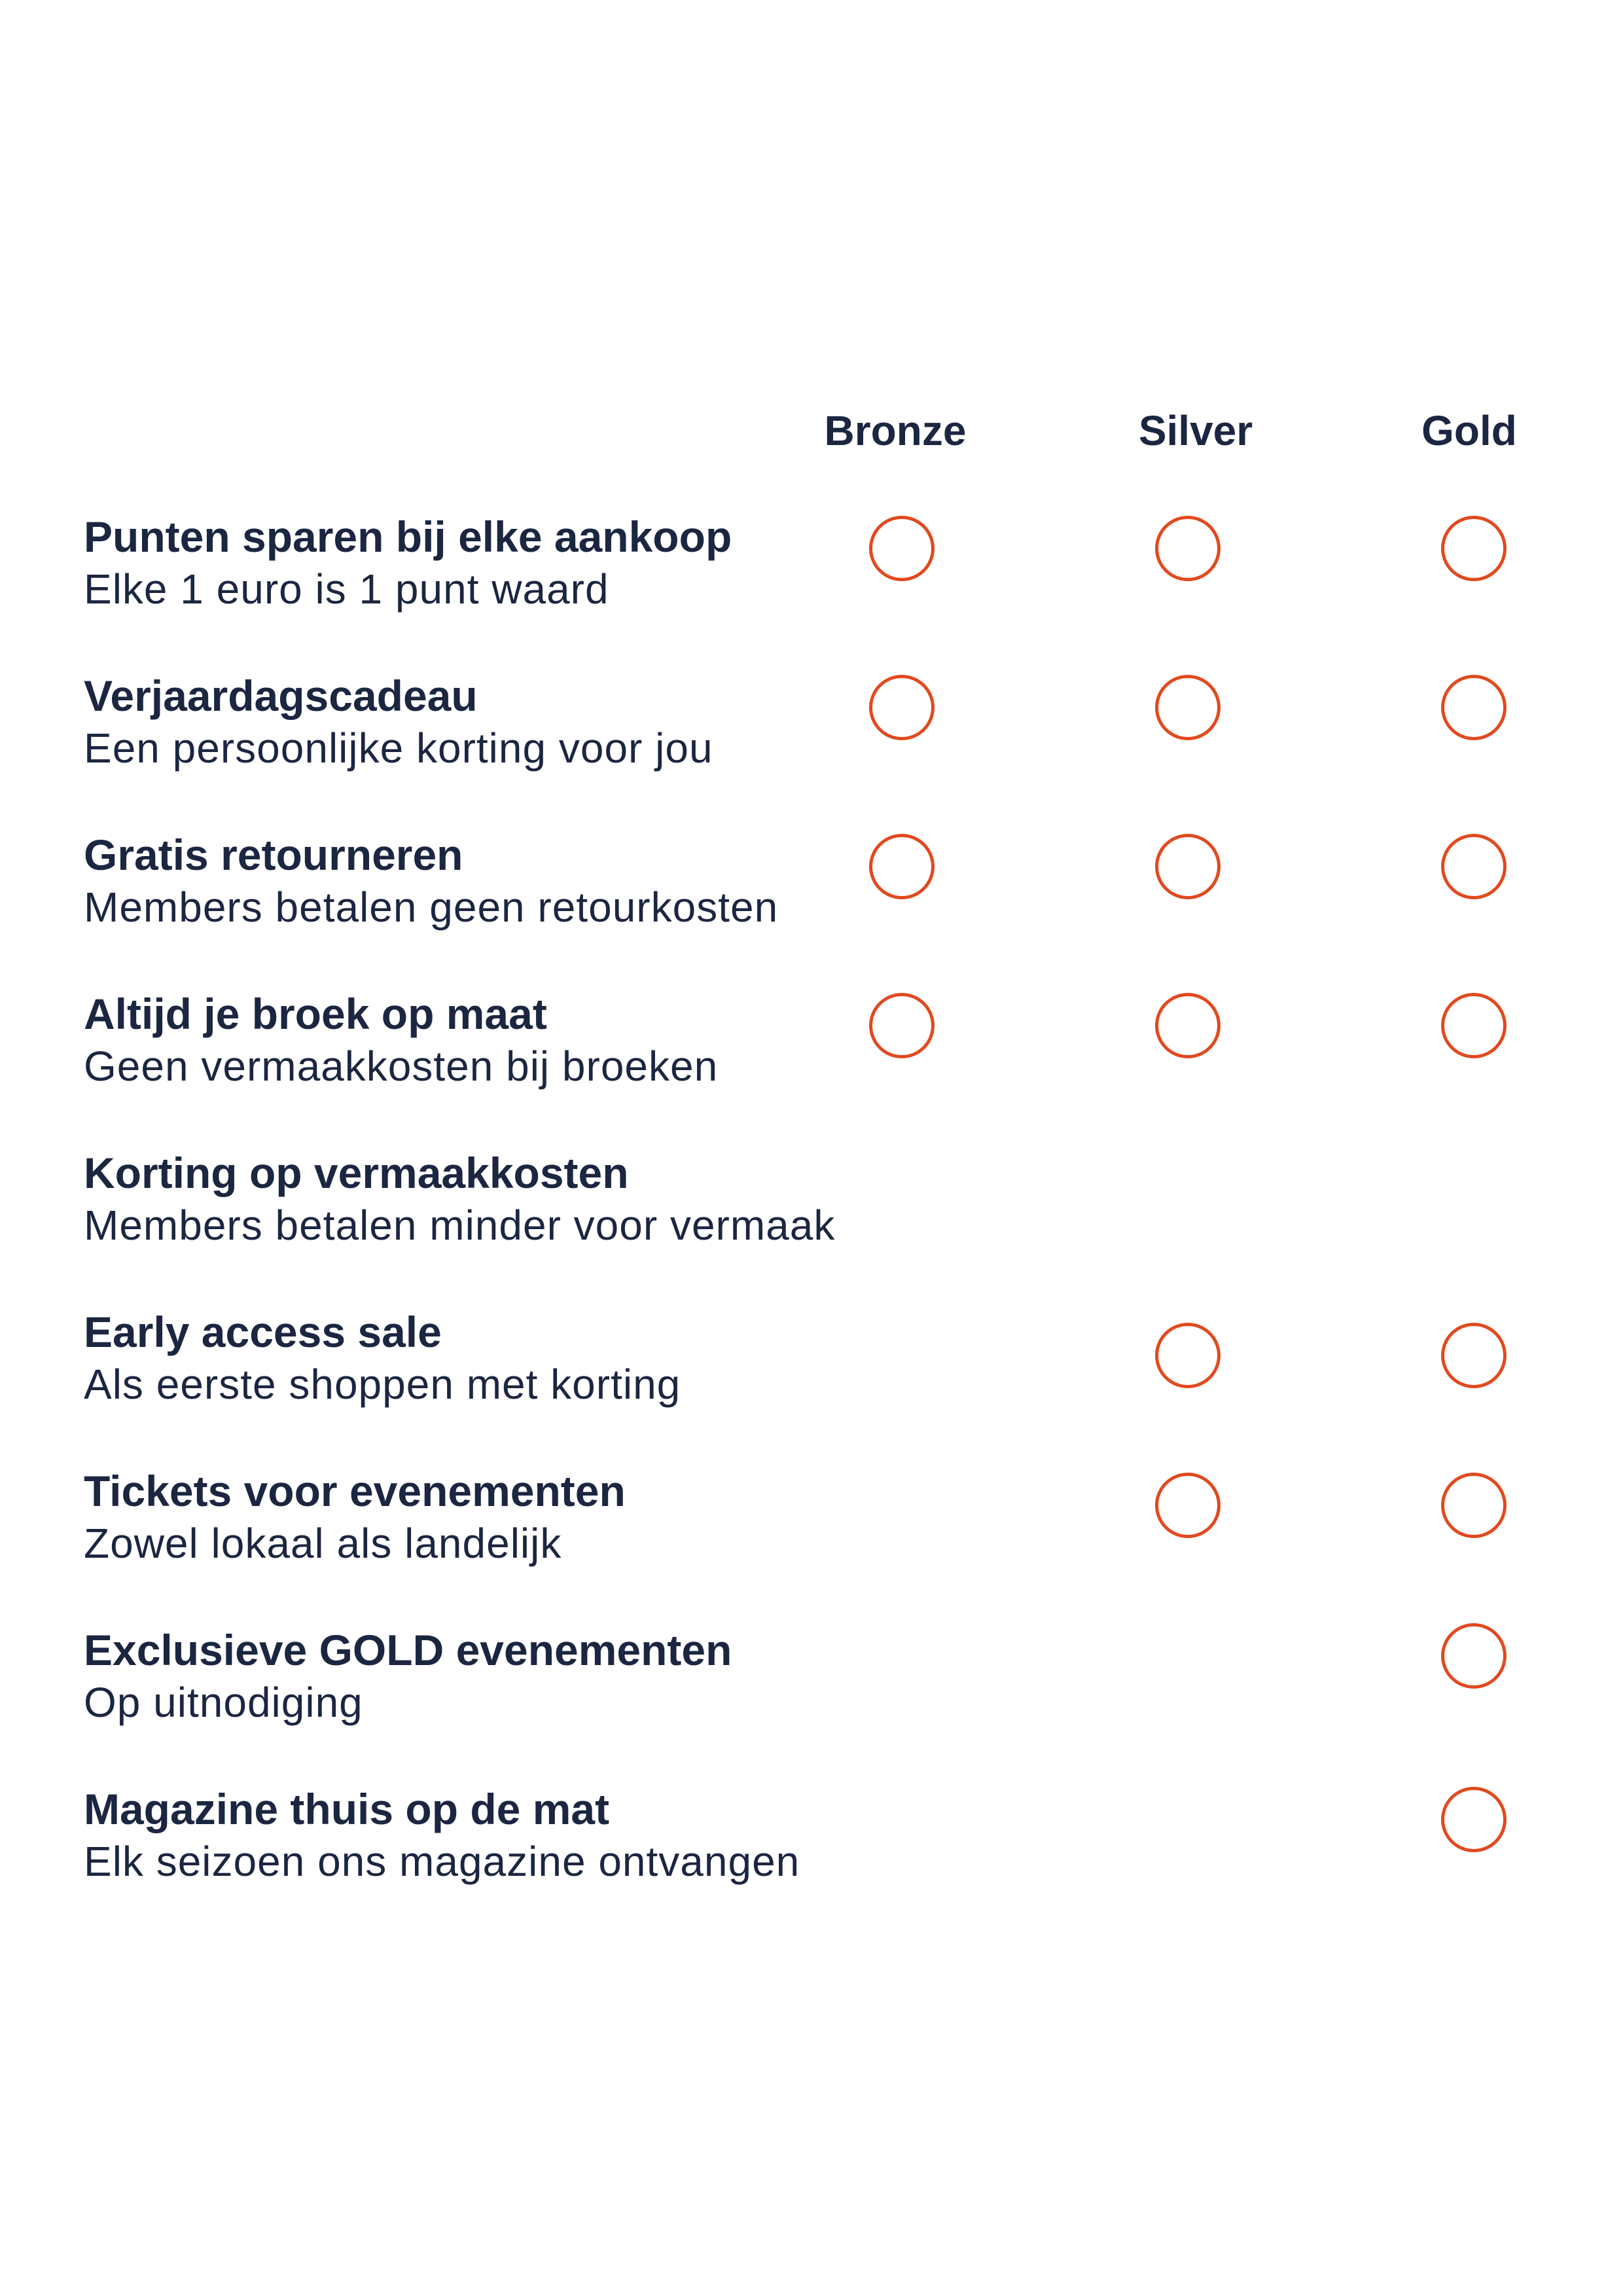 The image size is (1623, 2296). What do you see at coordinates (346, 589) in the screenshot?
I see `benefit-description: Elke 1 euro is 1 punt waard` at bounding box center [346, 589].